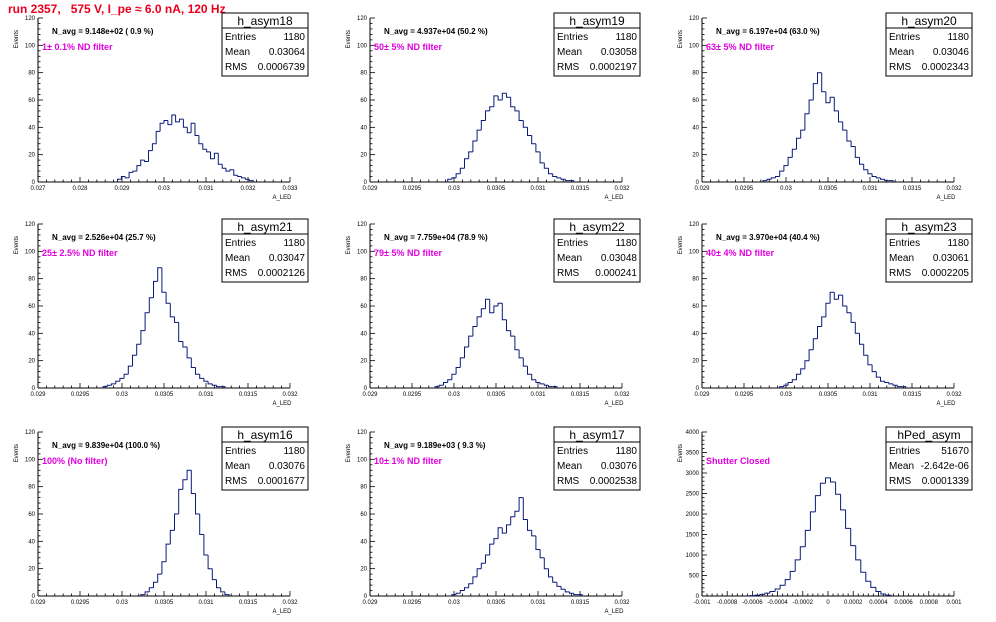 This screenshot has height=622, width=996. Describe the element at coordinates (693, 474) in the screenshot. I see `y-tick-label: 3000` at that location.